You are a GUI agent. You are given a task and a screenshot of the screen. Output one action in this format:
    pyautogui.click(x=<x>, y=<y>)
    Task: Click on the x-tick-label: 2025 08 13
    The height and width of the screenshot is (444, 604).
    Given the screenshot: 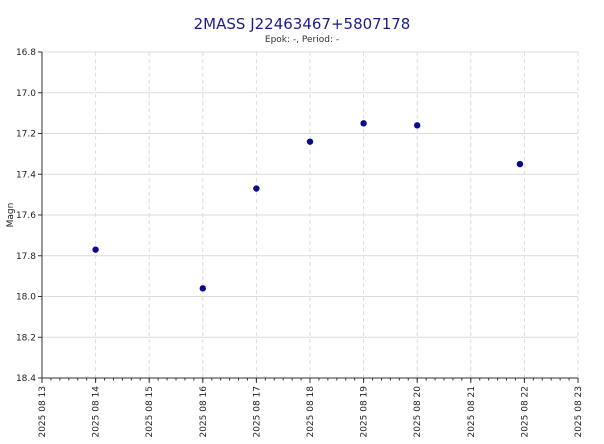 What is the action you would take?
    pyautogui.click(x=43, y=412)
    